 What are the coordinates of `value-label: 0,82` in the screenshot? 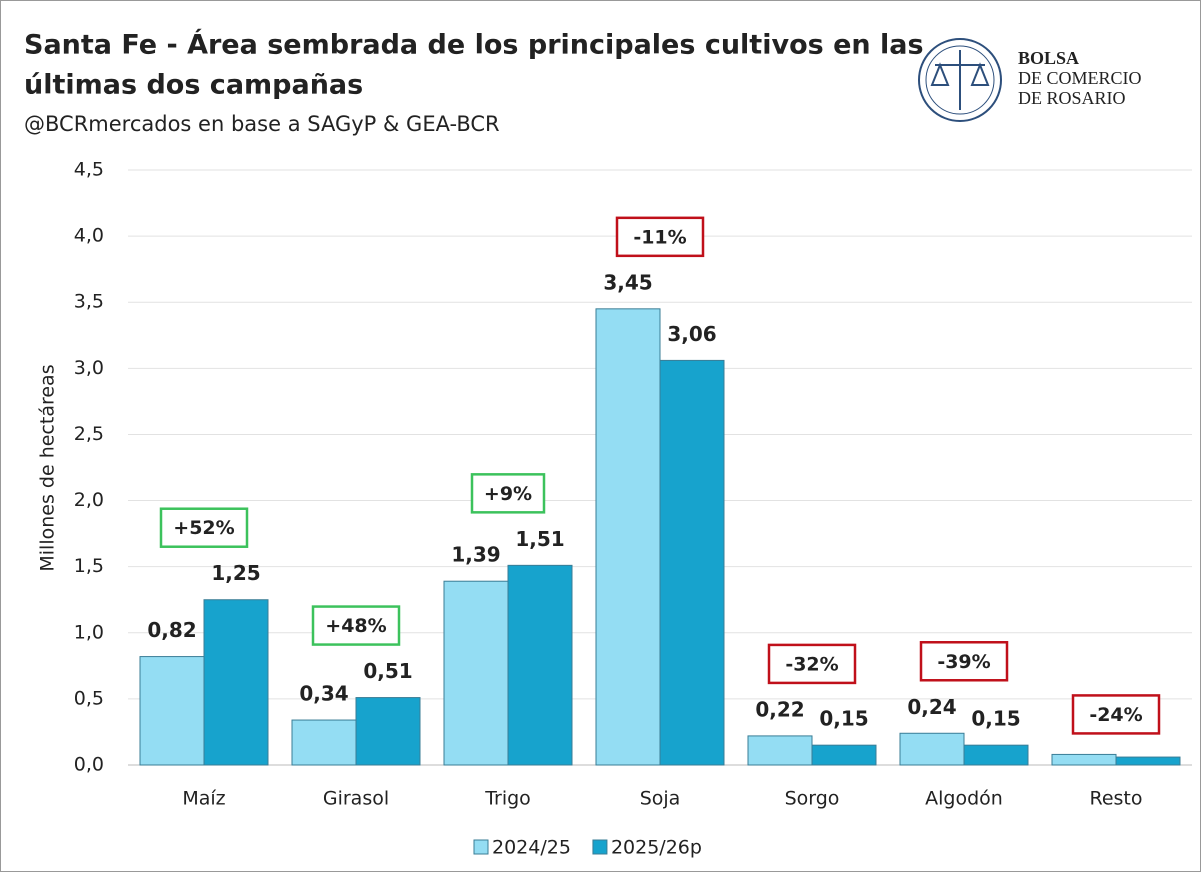 It's located at (171, 630).